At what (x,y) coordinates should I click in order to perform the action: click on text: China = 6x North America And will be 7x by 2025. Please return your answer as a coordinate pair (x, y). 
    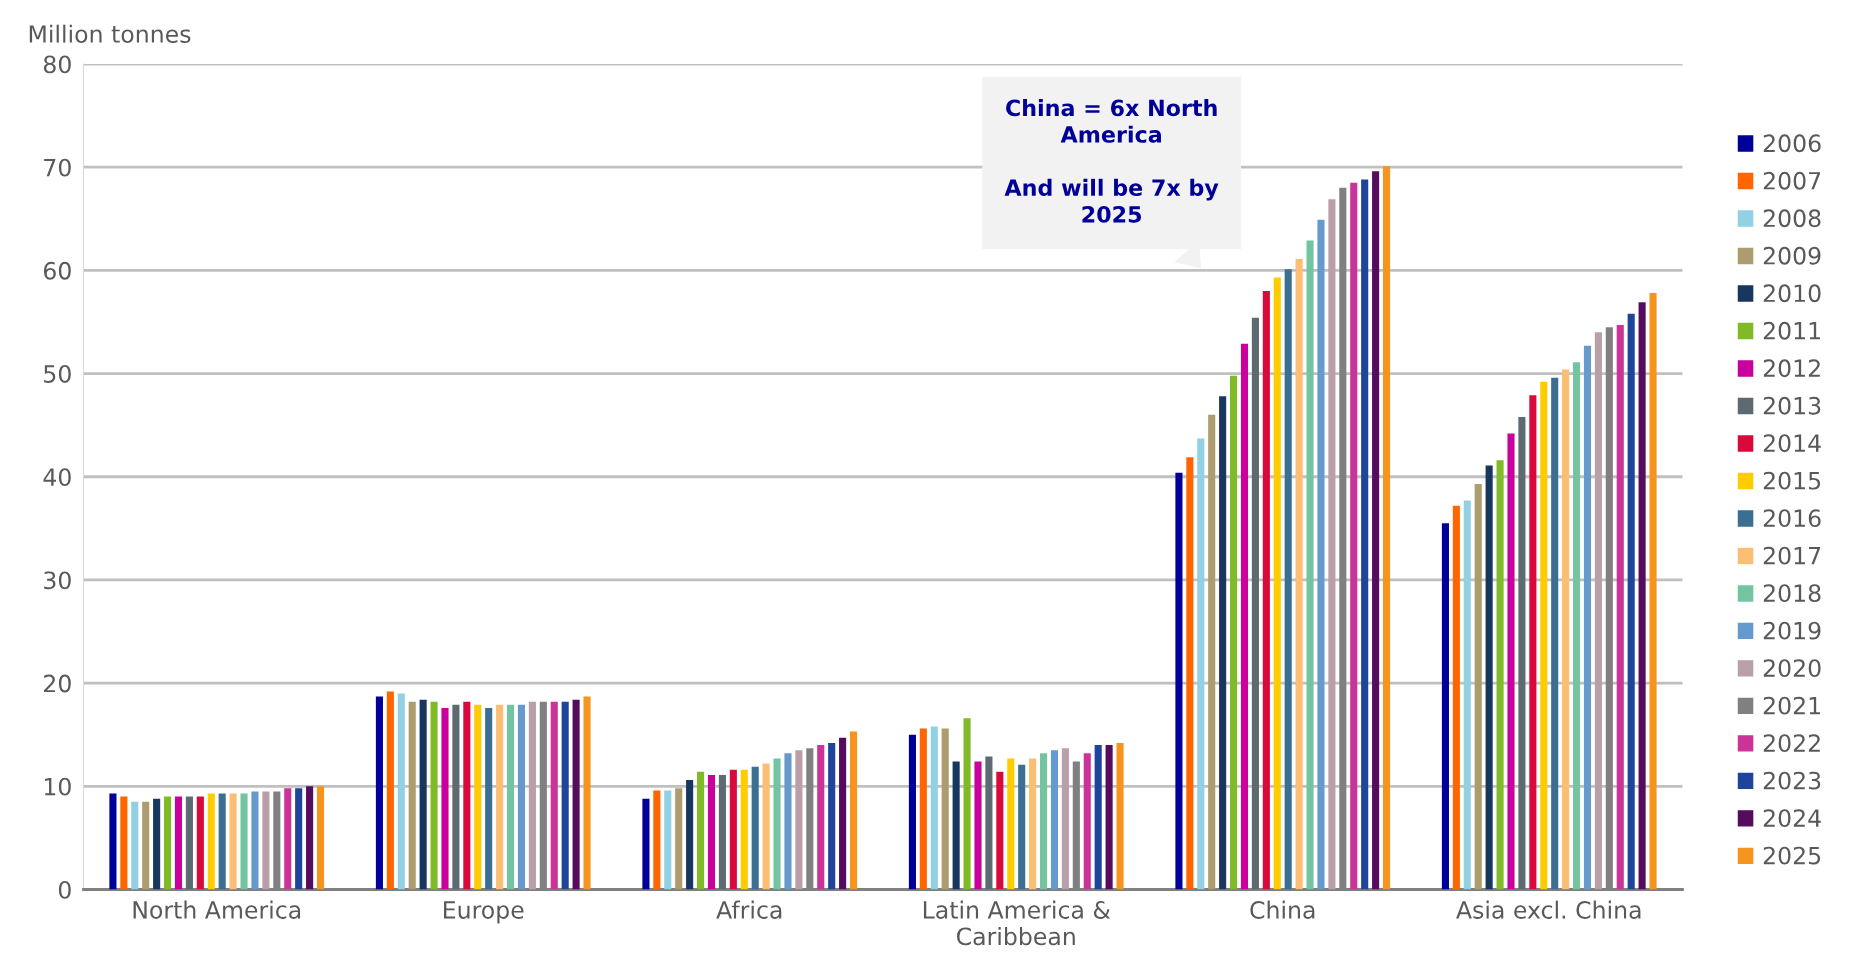
    Looking at the image, I should click on (1111, 161).